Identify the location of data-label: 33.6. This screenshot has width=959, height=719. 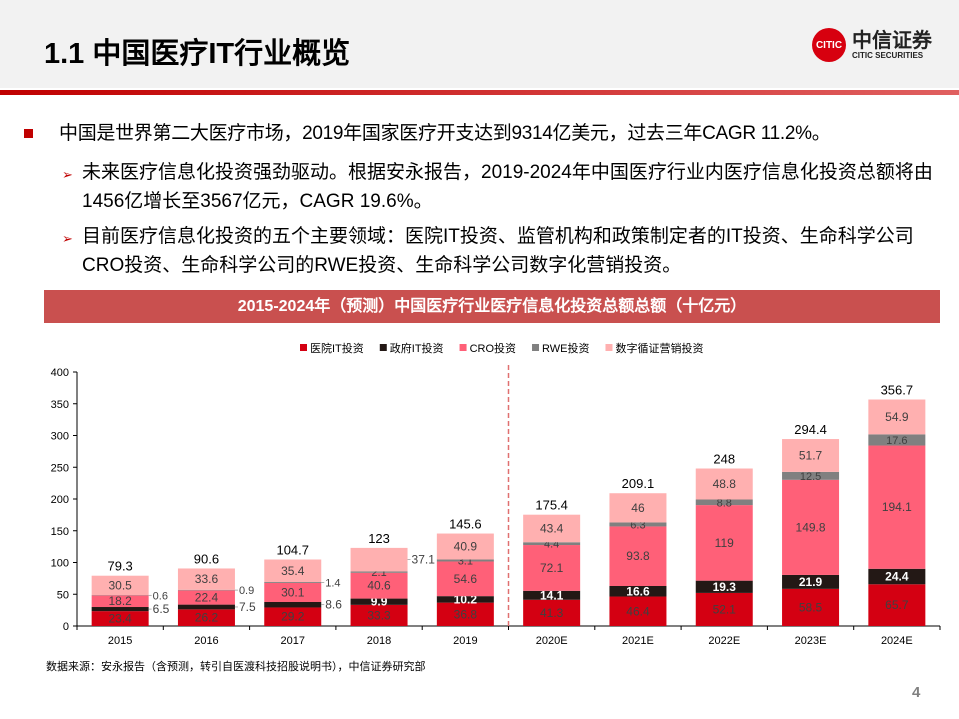
(207, 579).